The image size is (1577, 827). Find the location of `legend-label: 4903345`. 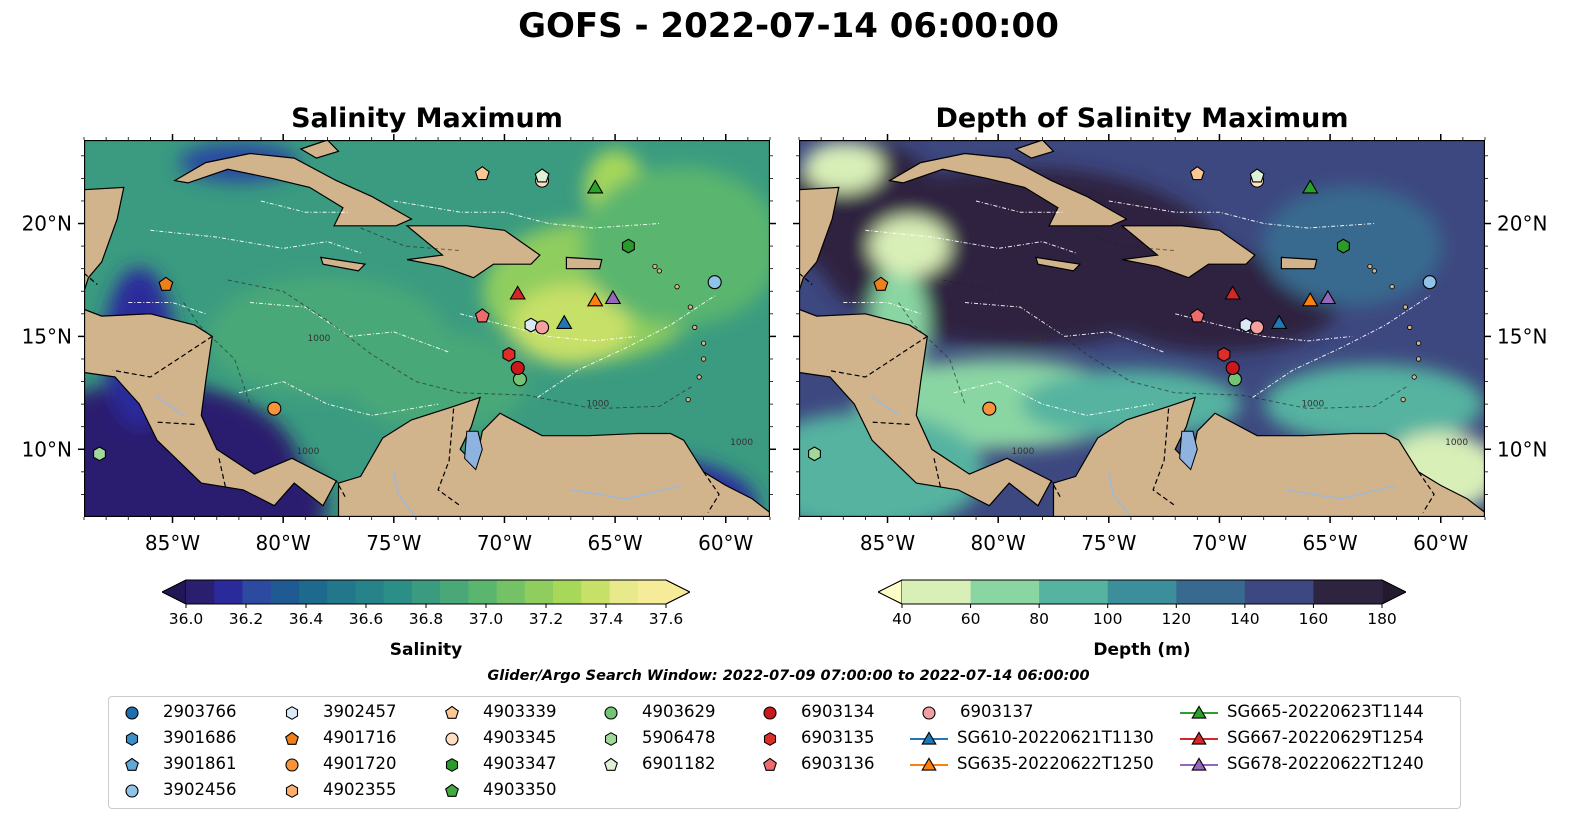

legend-label: 4903345 is located at coordinates (520, 737).